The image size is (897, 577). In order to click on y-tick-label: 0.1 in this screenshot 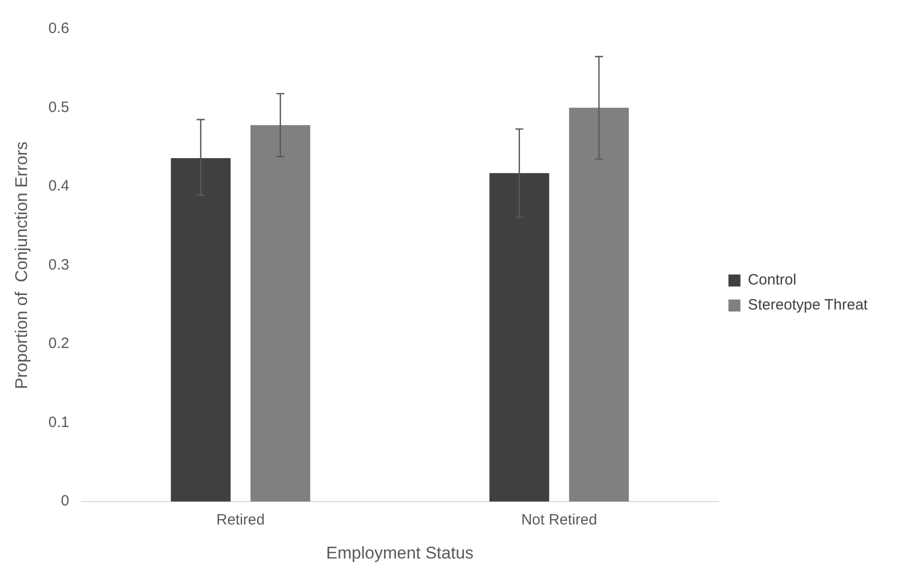, I will do `click(59, 422)`.